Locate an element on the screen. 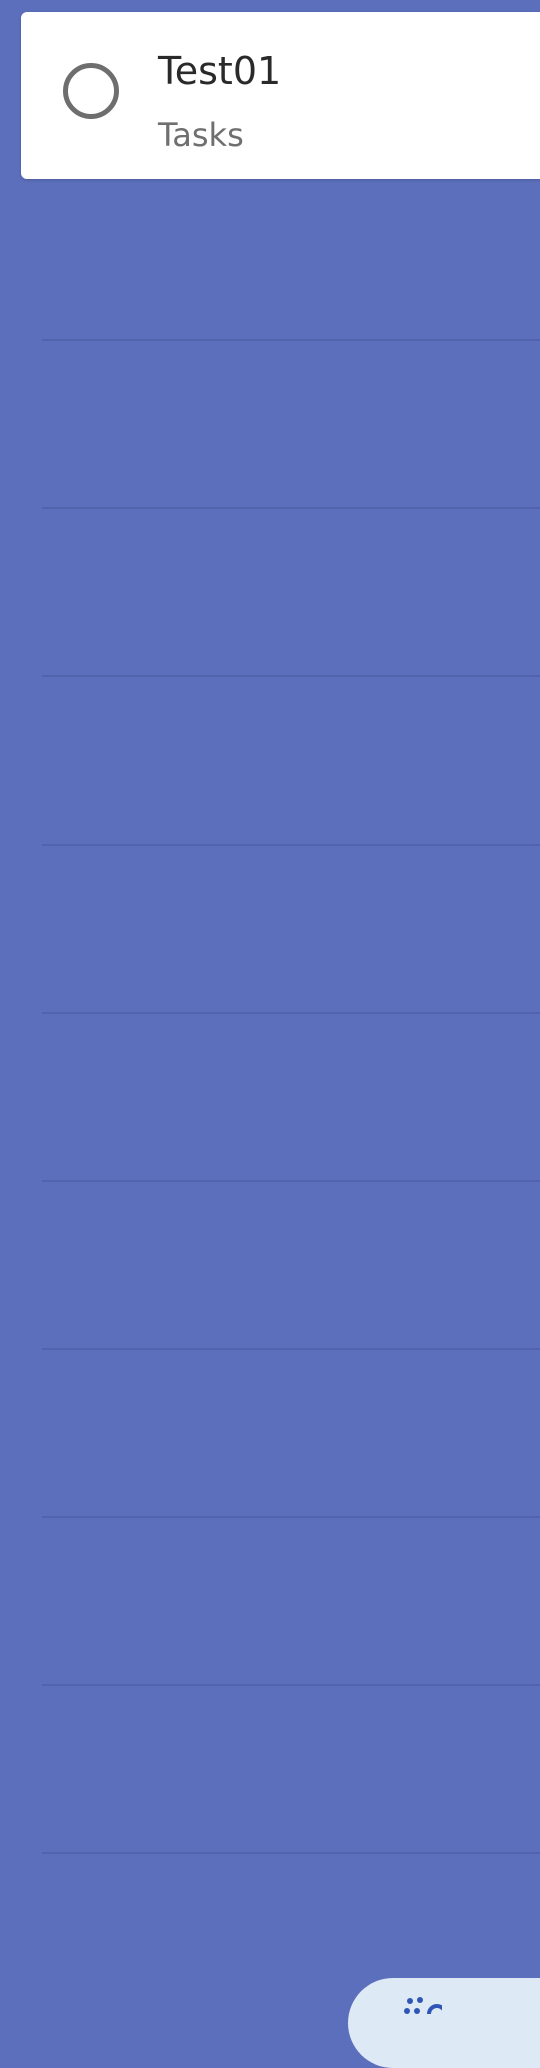 The image size is (540, 2068). add-task-button is located at coordinates (444, 2023).